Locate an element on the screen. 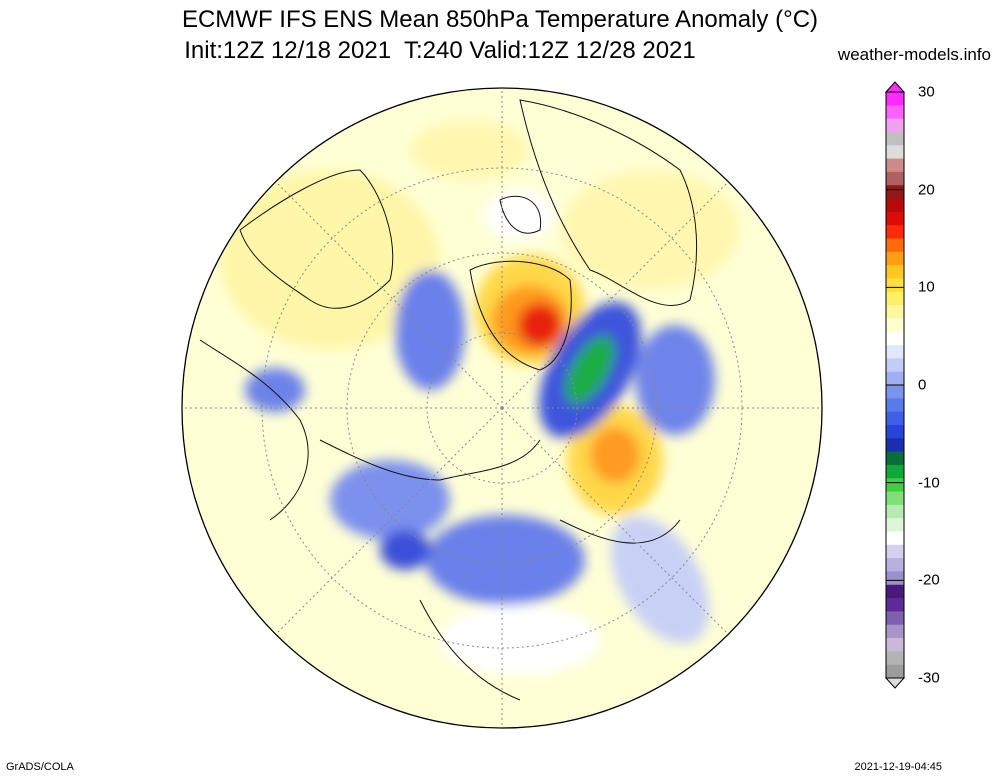 The image size is (1000, 779). colorbar-tick-label: 20 is located at coordinates (926, 190).